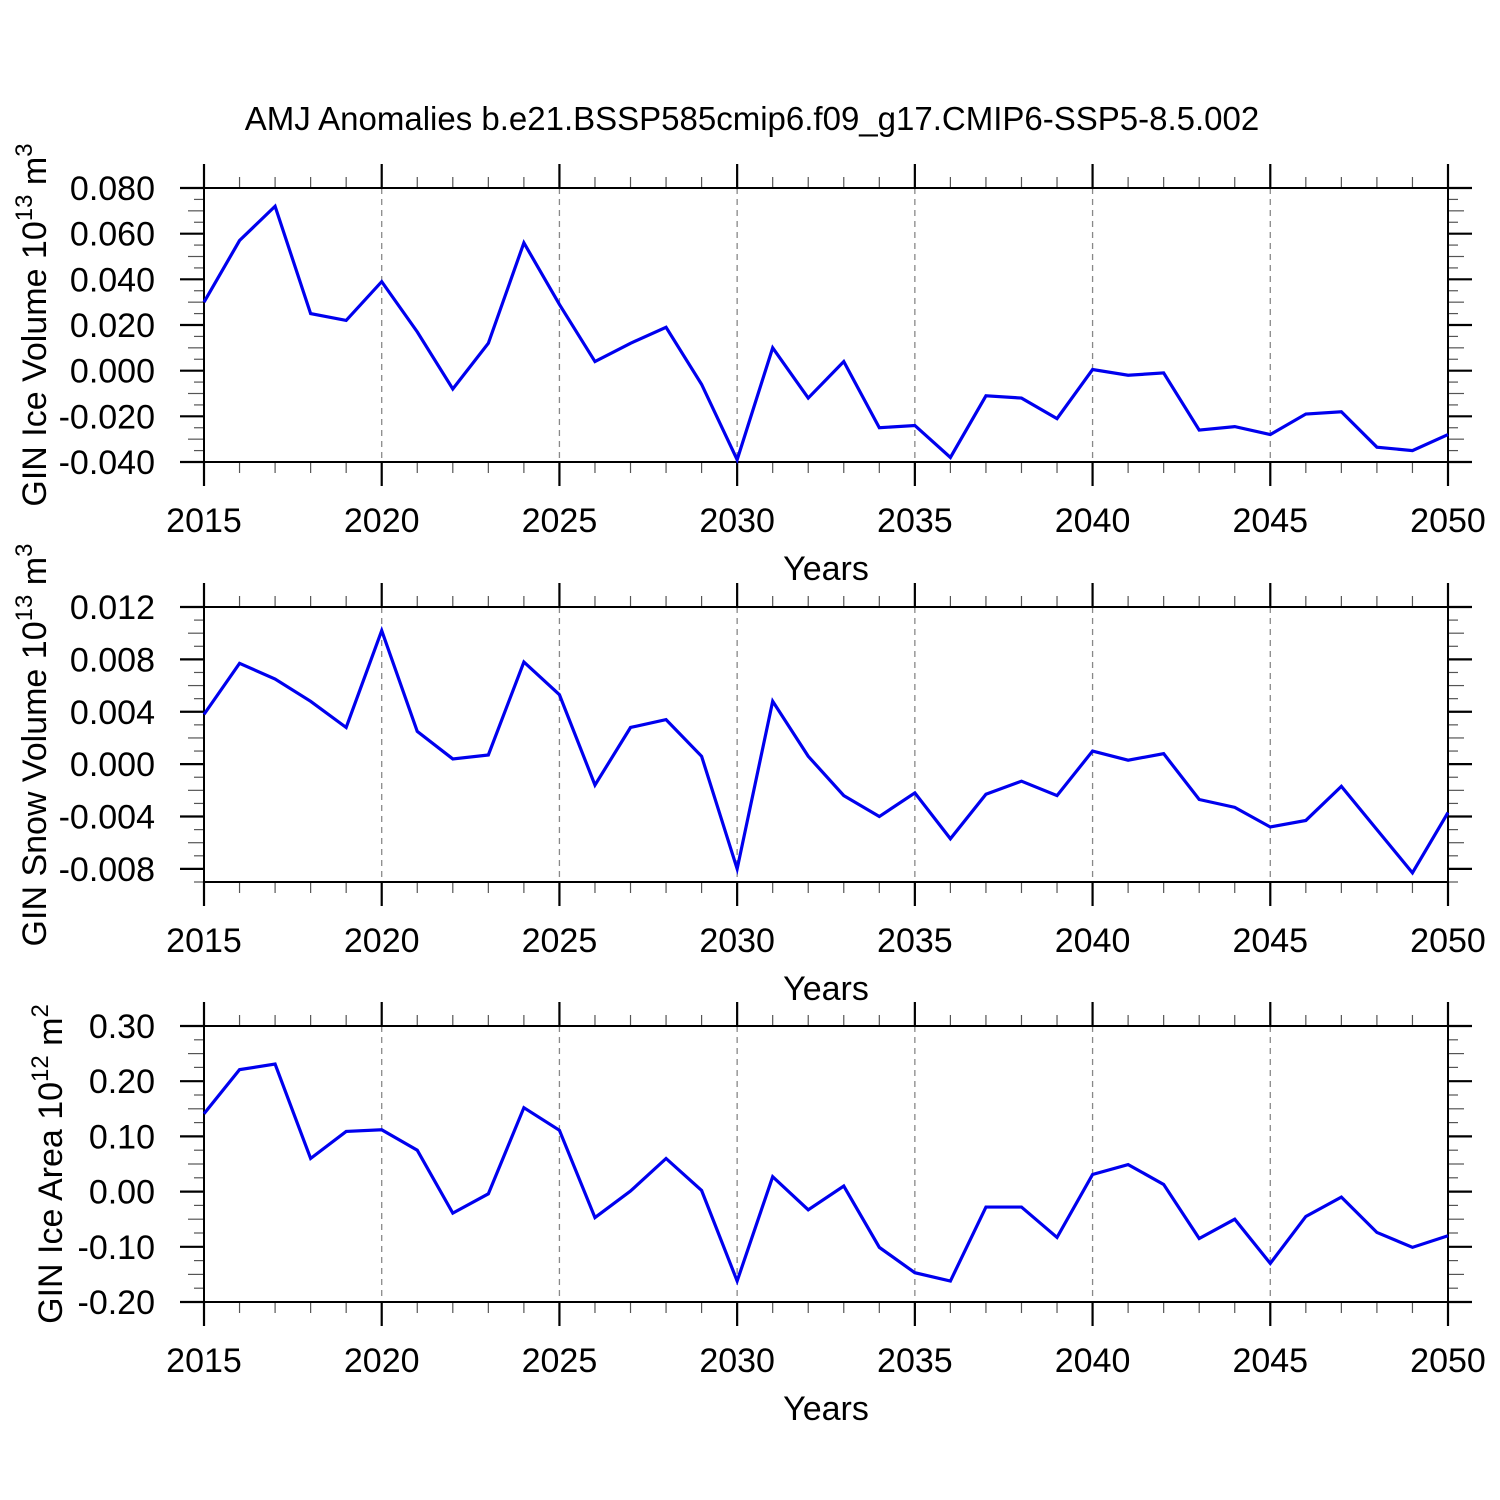 The width and height of the screenshot is (1500, 1500). I want to click on y-tick-label: -0.008, so click(107, 870).